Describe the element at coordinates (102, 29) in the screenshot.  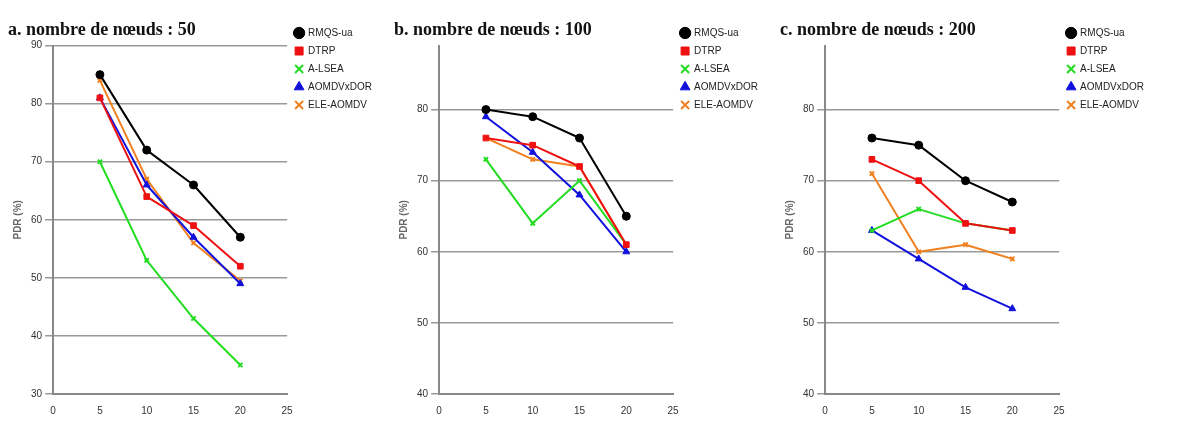
I see `chart-title: a. nombre de nœuds : 50` at that location.